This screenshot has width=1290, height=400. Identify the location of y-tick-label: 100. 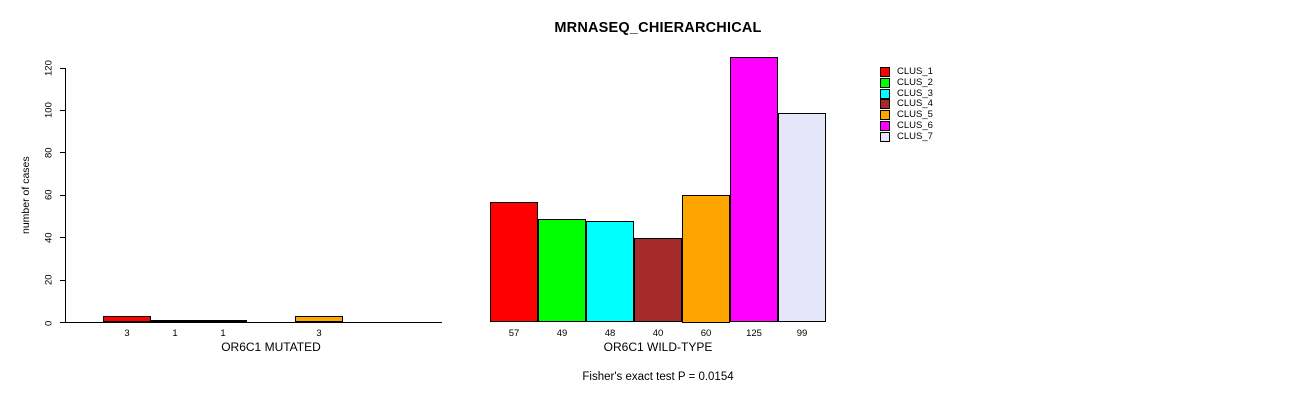
(49, 110).